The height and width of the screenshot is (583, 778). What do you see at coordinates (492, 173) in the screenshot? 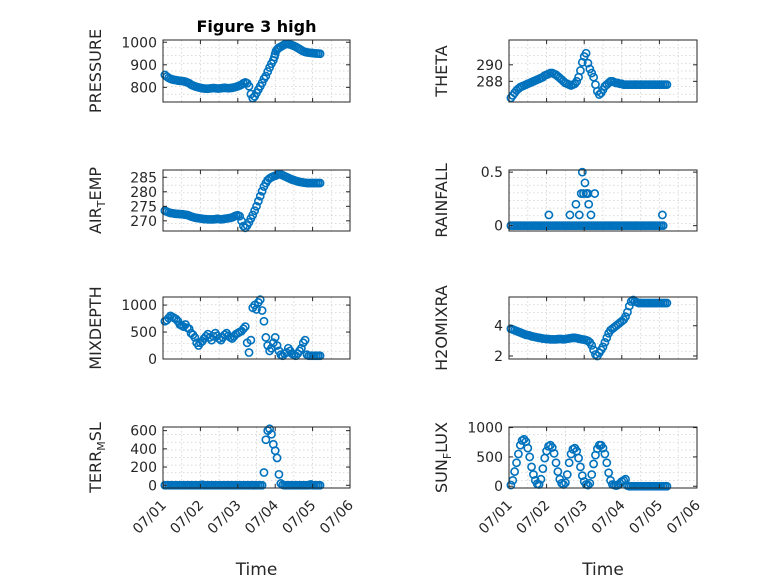
I see `y-tick-label: 0.5` at bounding box center [492, 173].